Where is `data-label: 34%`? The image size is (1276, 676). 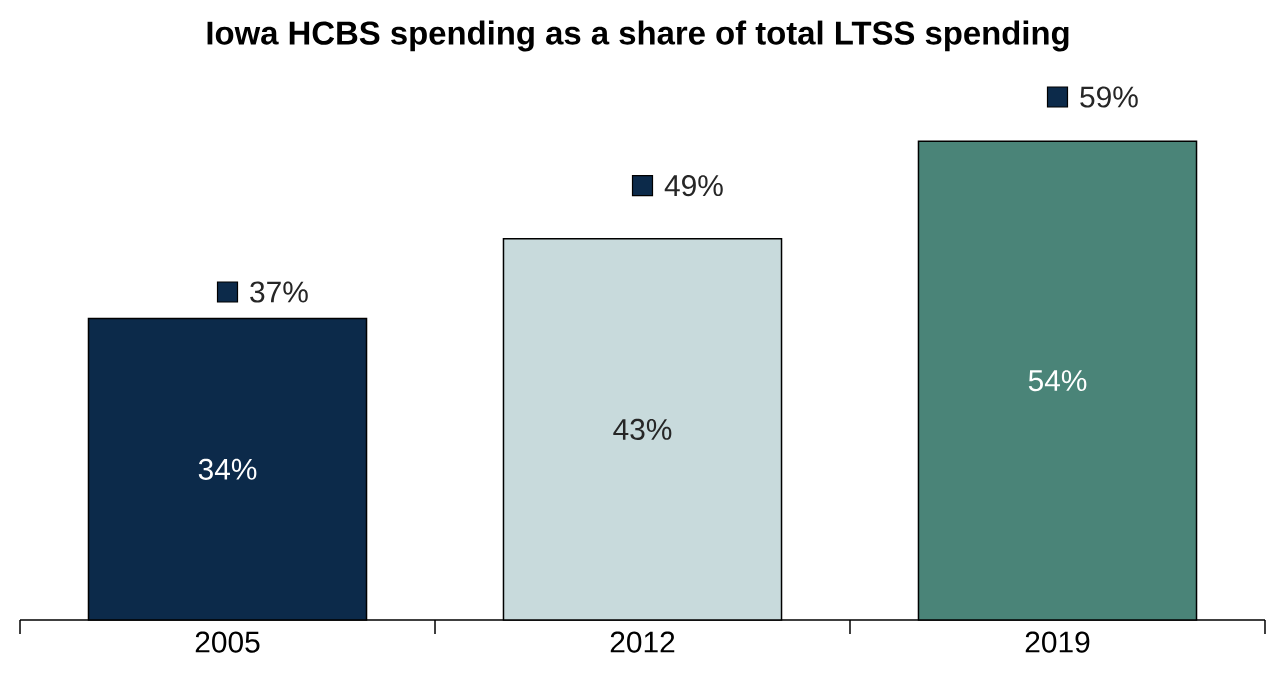
data-label: 34% is located at coordinates (227, 469).